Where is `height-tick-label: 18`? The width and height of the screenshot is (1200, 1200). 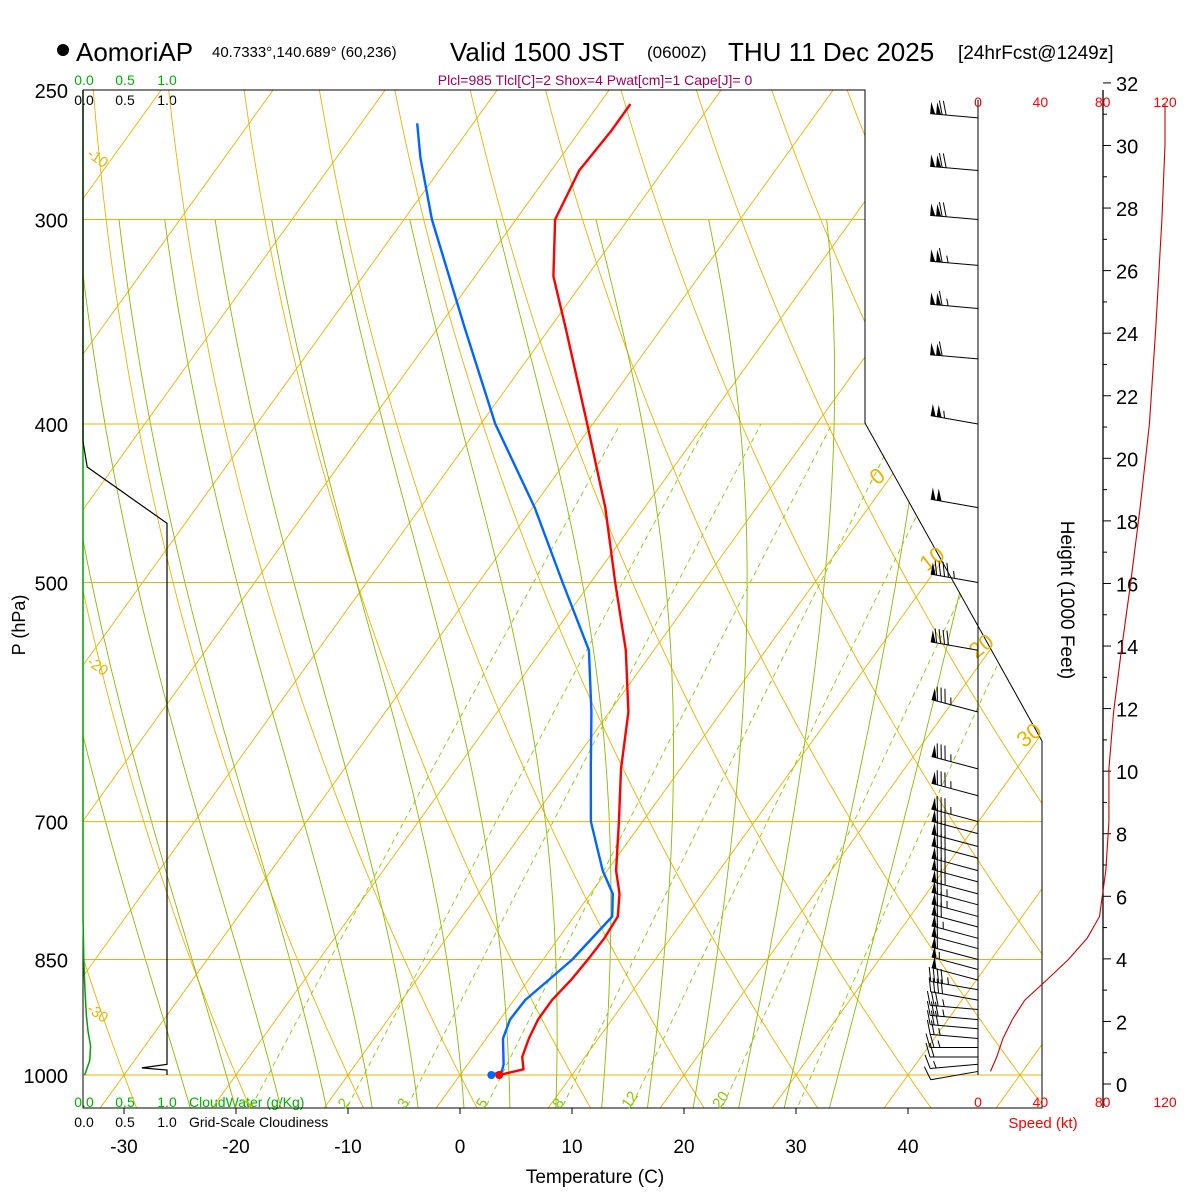
height-tick-label: 18 is located at coordinates (1127, 523).